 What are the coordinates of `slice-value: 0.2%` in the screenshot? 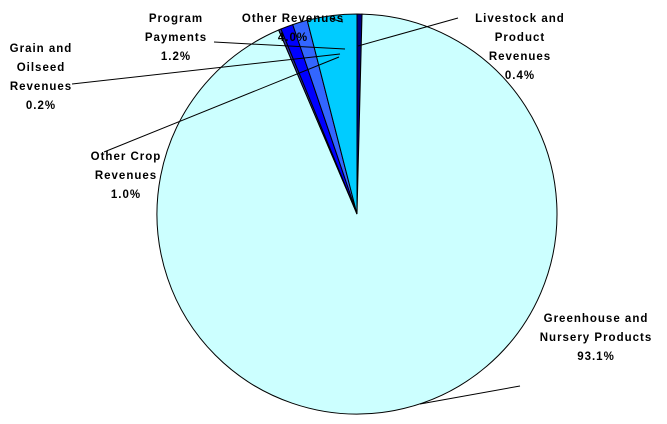 It's located at (41, 106).